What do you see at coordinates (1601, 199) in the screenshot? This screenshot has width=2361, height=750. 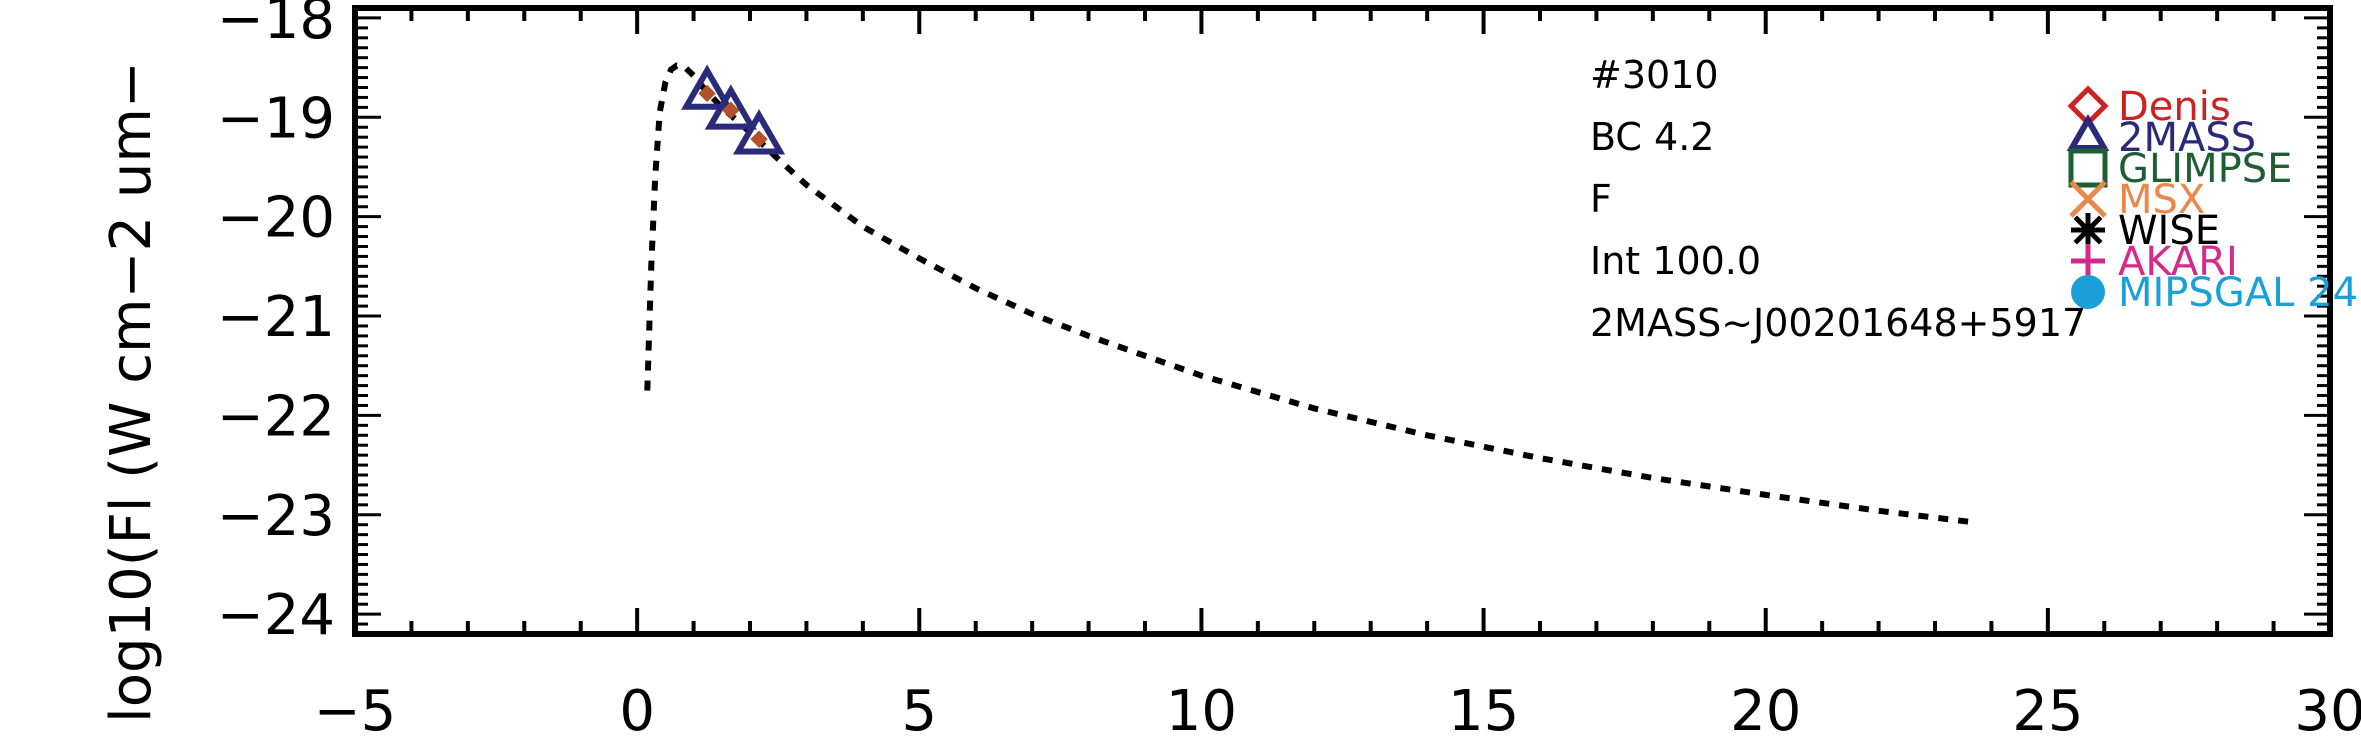 I see `annotation-line: F` at bounding box center [1601, 199].